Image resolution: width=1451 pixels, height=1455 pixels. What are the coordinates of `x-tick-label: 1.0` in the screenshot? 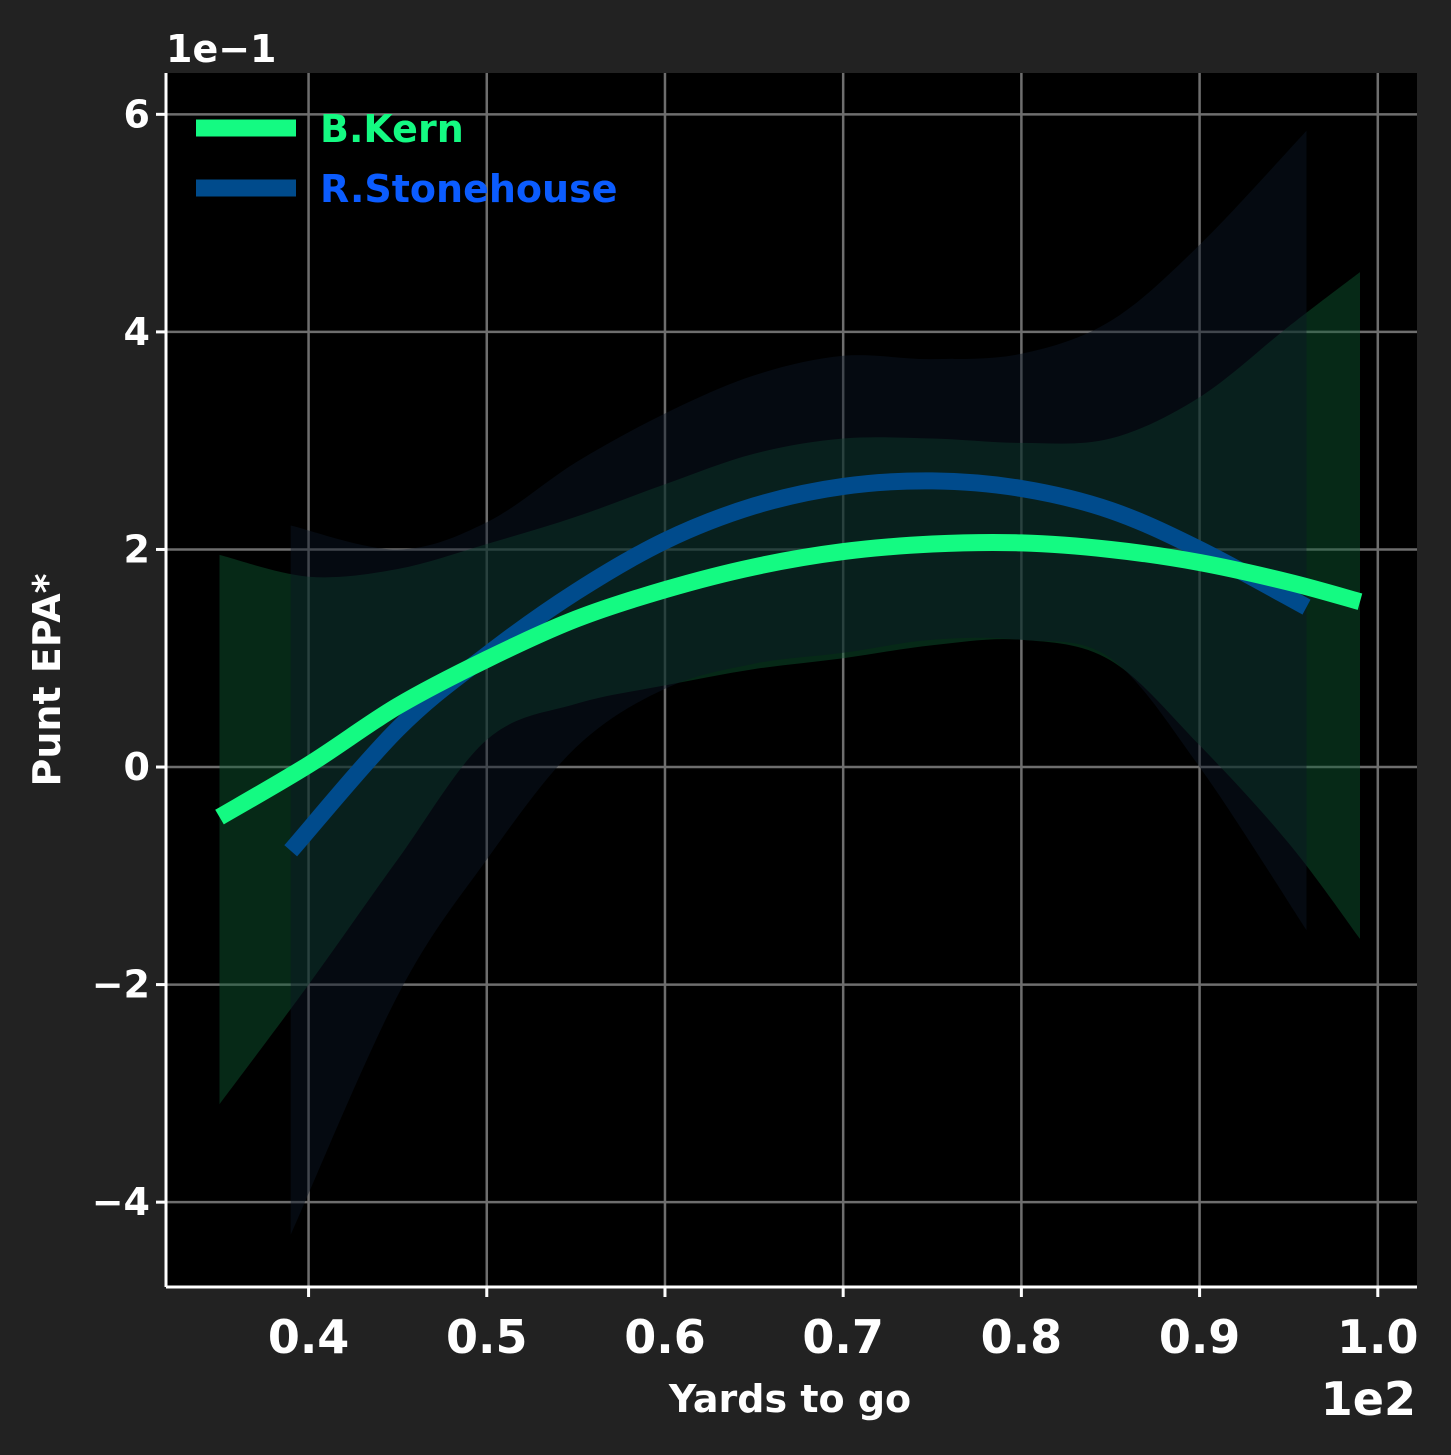 It's located at (1378, 1337).